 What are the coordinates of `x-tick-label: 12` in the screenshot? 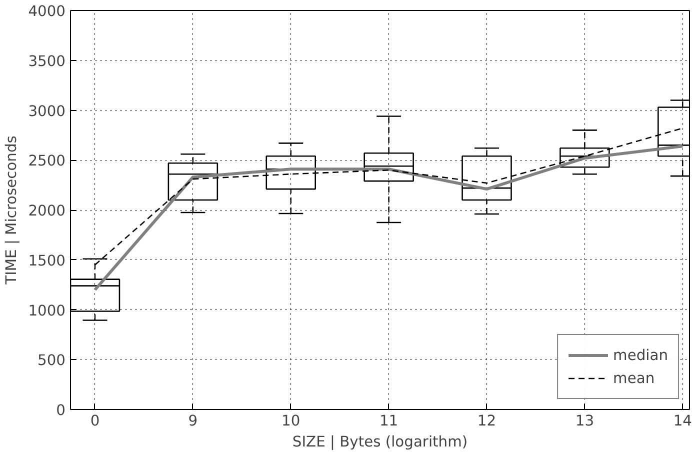 It's located at (486, 421).